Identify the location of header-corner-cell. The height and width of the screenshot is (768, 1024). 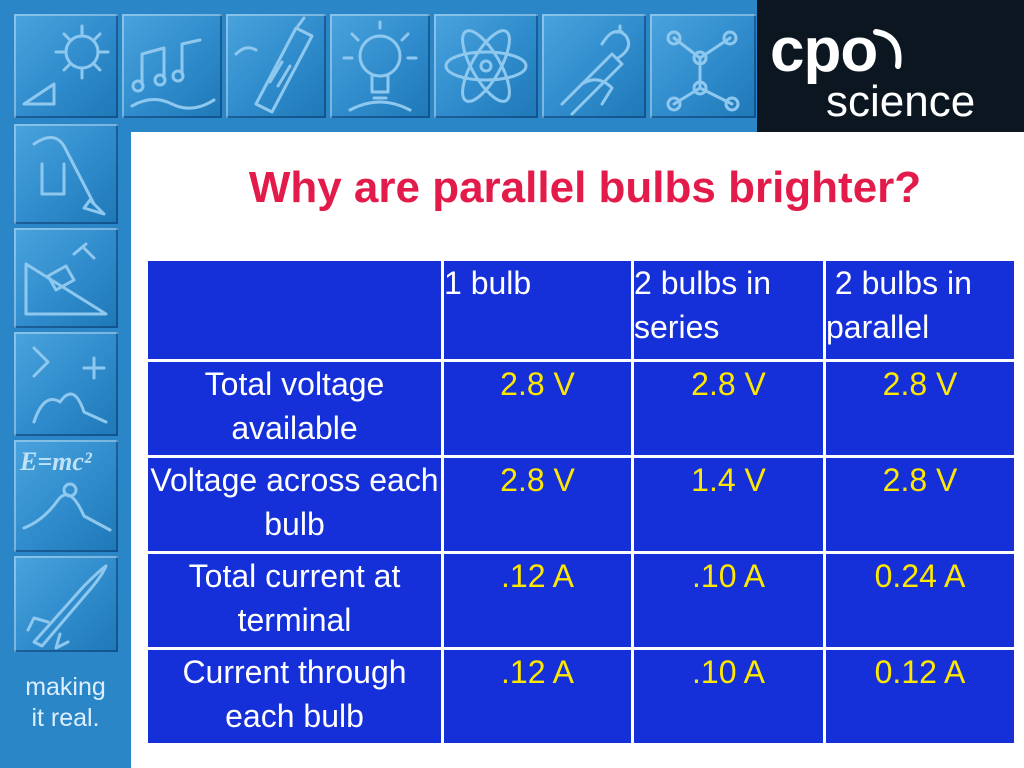
(294, 310).